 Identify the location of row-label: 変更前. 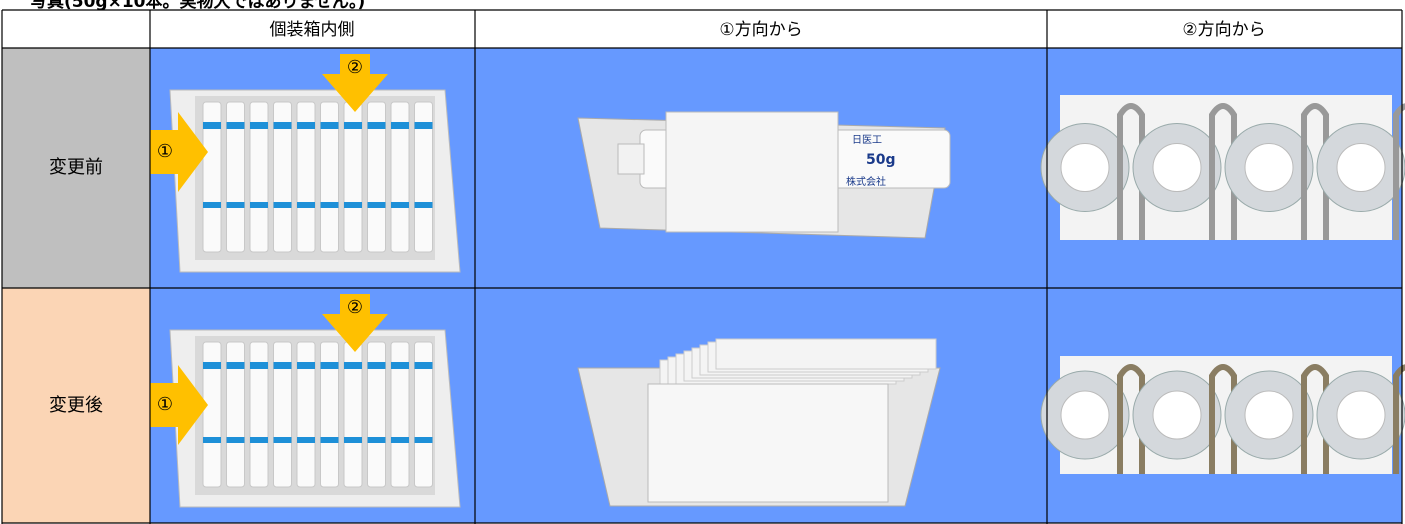
(76, 167).